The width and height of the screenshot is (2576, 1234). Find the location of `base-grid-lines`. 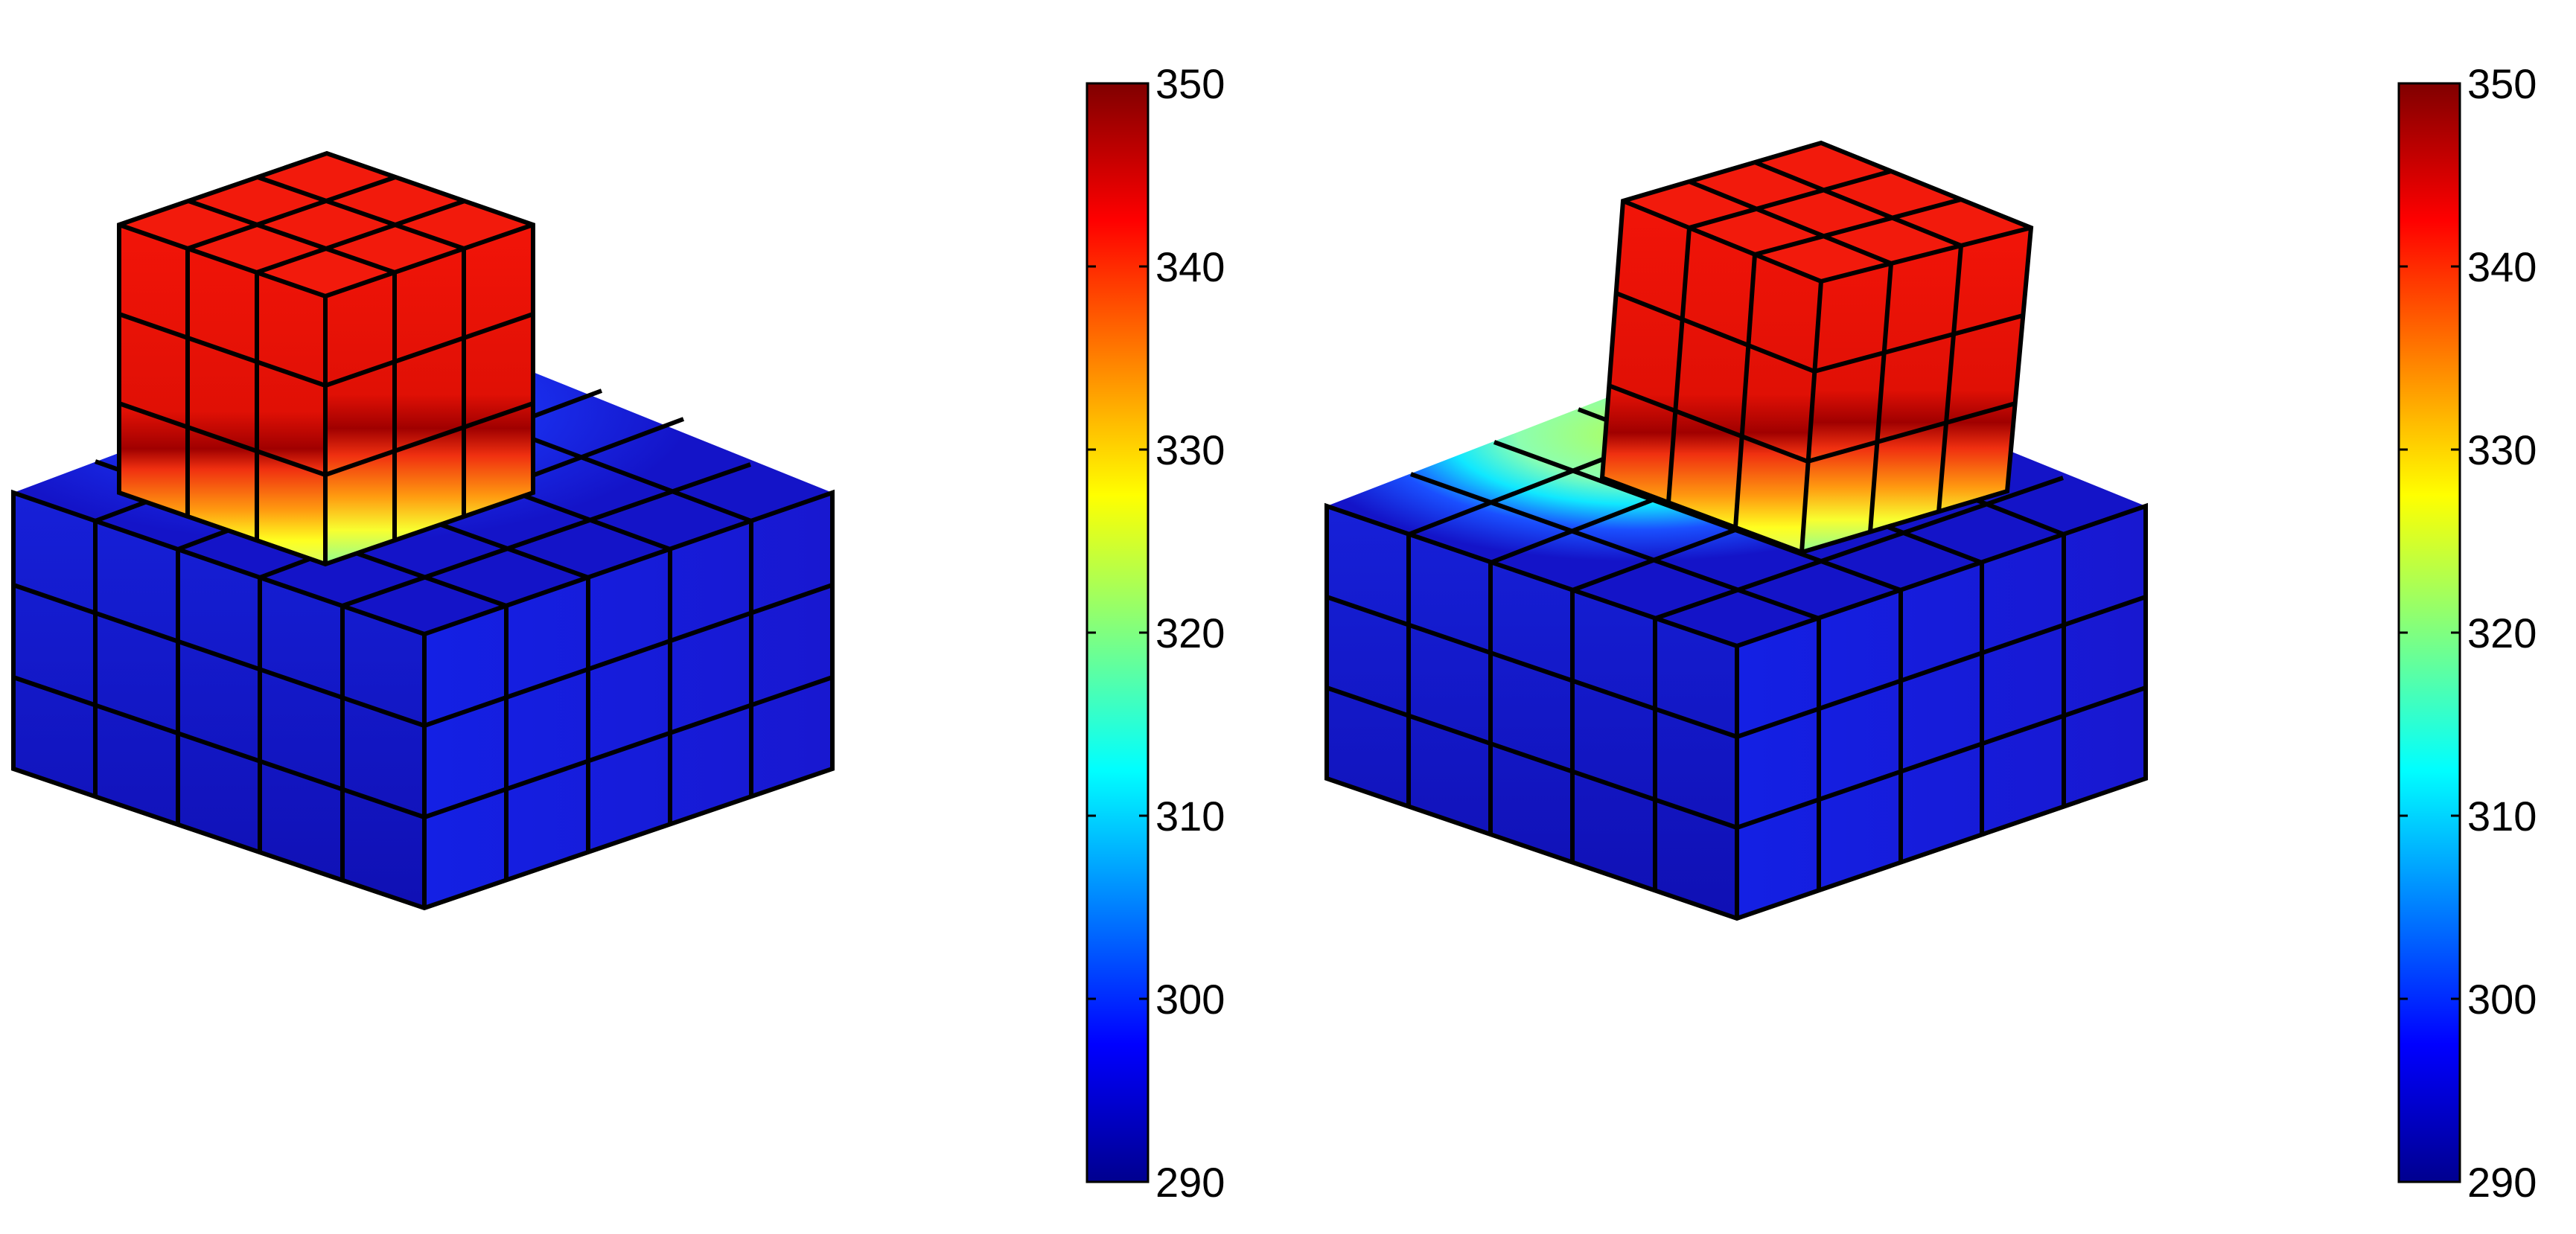

base-grid-lines is located at coordinates (1736, 645).